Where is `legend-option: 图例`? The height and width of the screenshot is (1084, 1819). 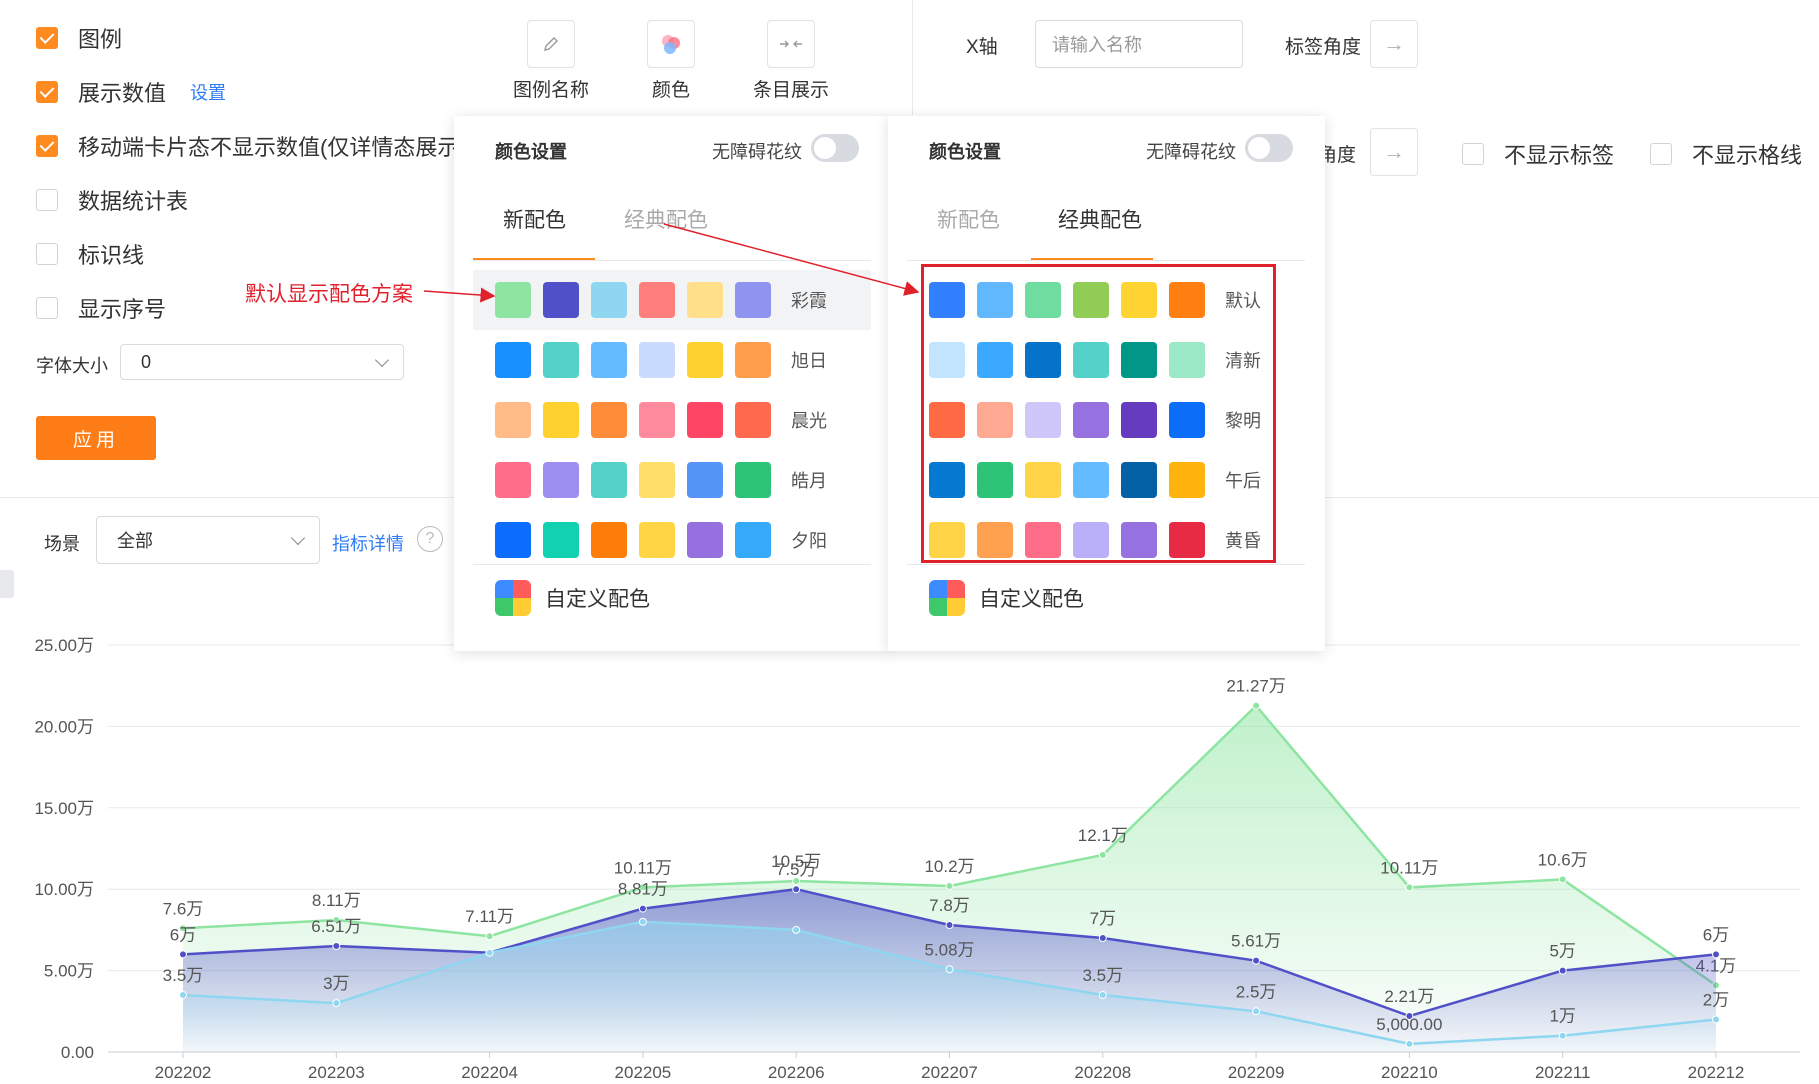 legend-option: 图例 is located at coordinates (79, 38).